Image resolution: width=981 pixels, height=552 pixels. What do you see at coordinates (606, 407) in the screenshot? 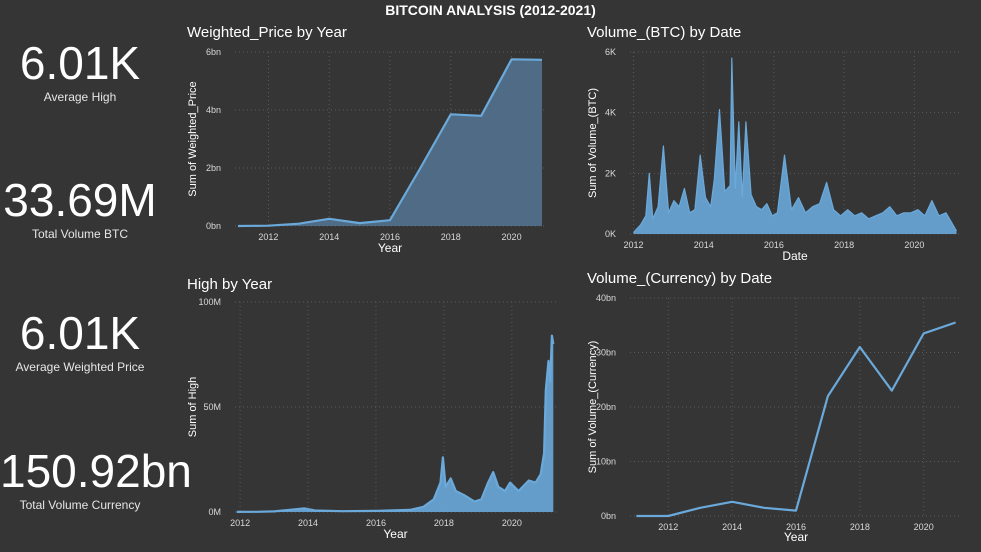
I see `y-tick-label: 20bn` at bounding box center [606, 407].